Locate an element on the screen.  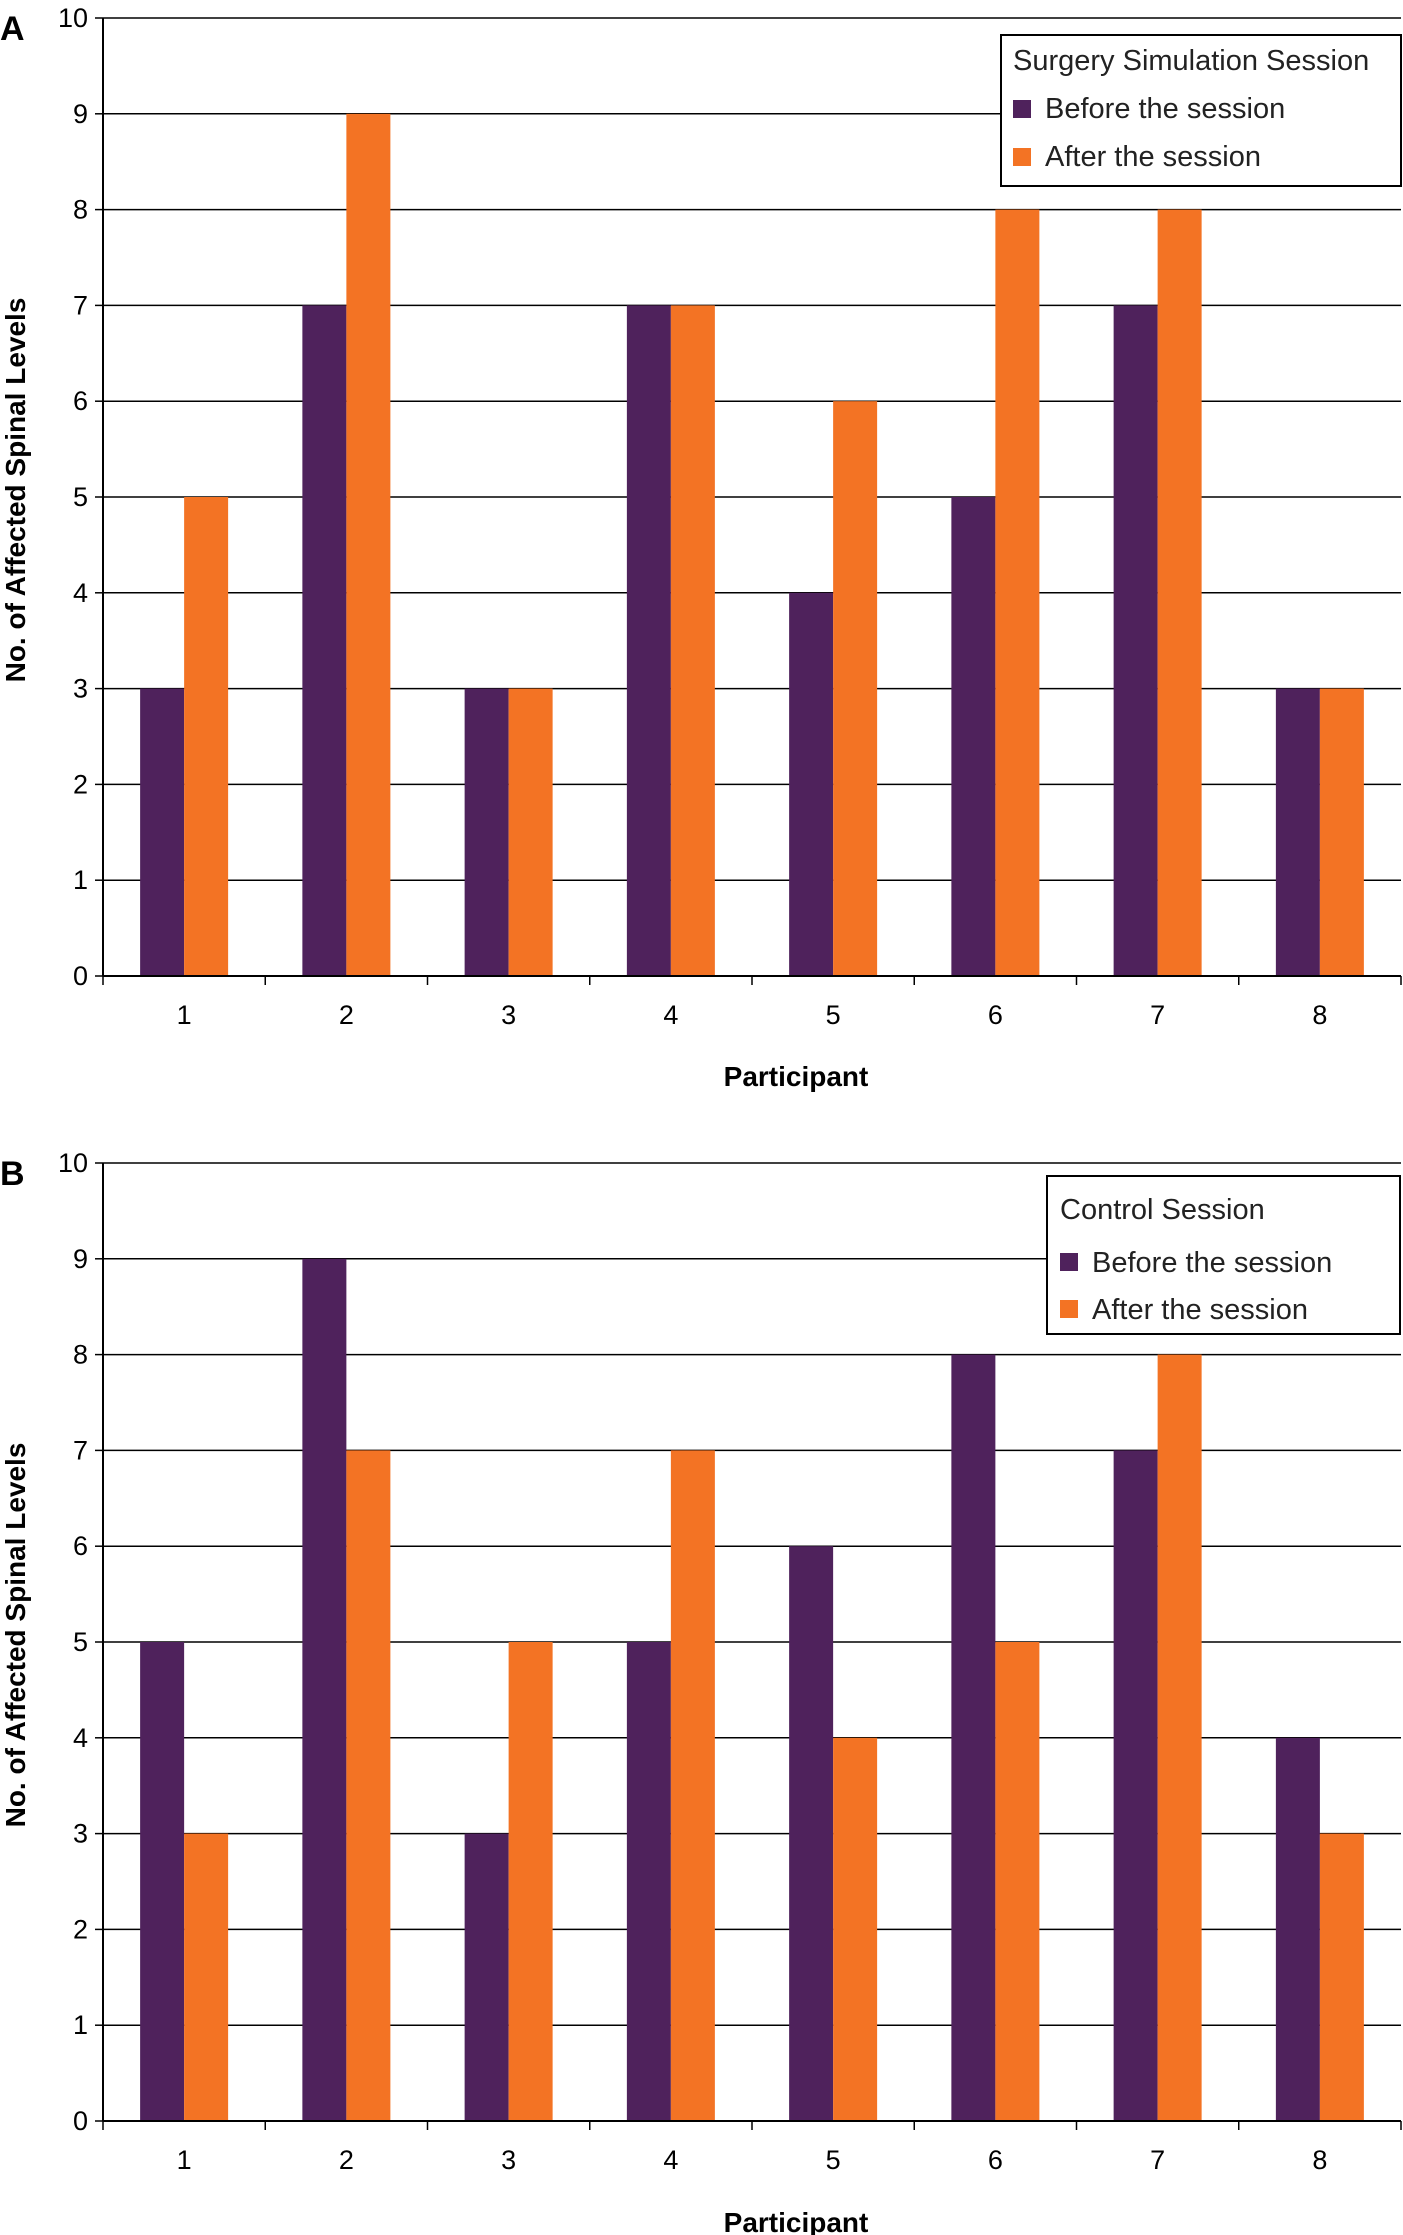
y-tick-label-b: 2 is located at coordinates (80, 1929).